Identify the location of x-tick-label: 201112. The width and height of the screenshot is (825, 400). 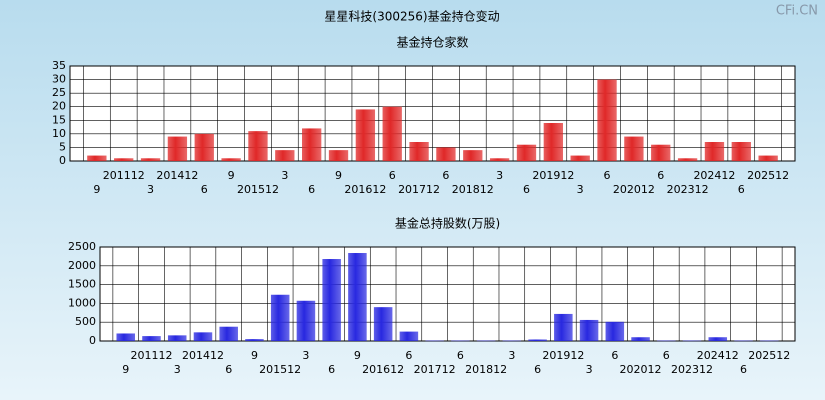
(151, 355).